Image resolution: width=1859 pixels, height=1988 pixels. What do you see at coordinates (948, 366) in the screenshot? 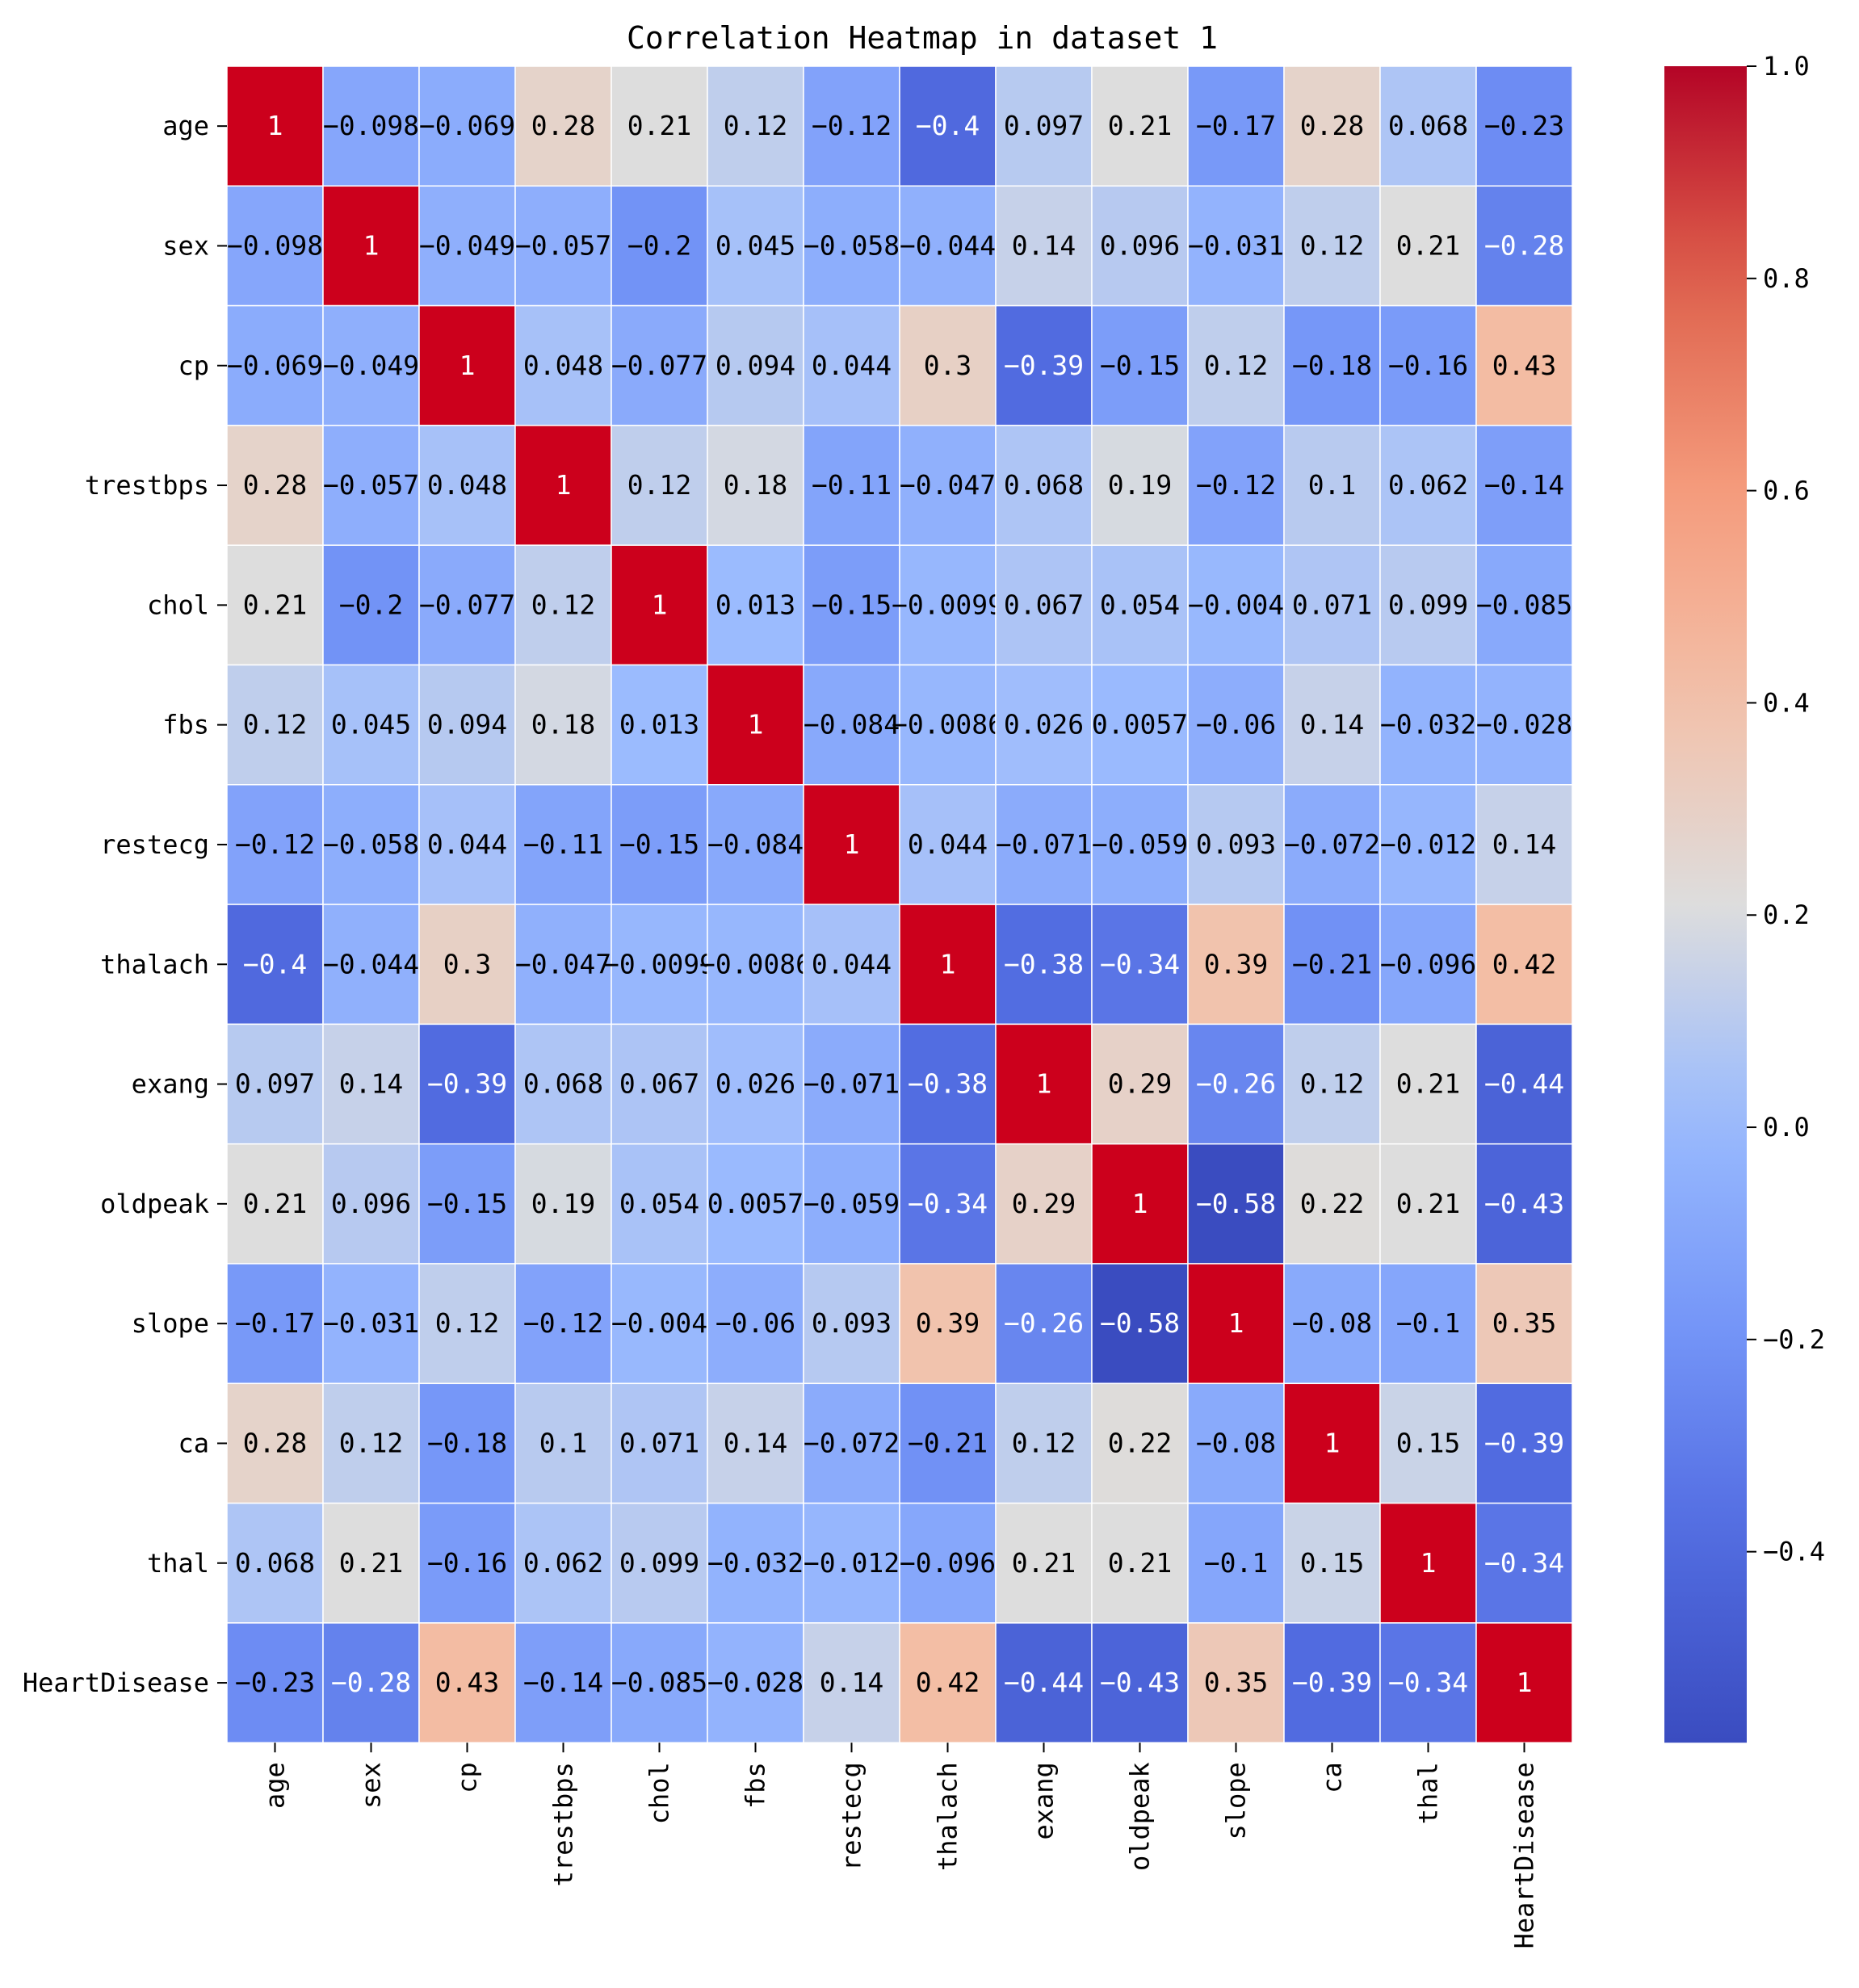
I see `cell-value-label-cp-thalach: 0.3` at bounding box center [948, 366].